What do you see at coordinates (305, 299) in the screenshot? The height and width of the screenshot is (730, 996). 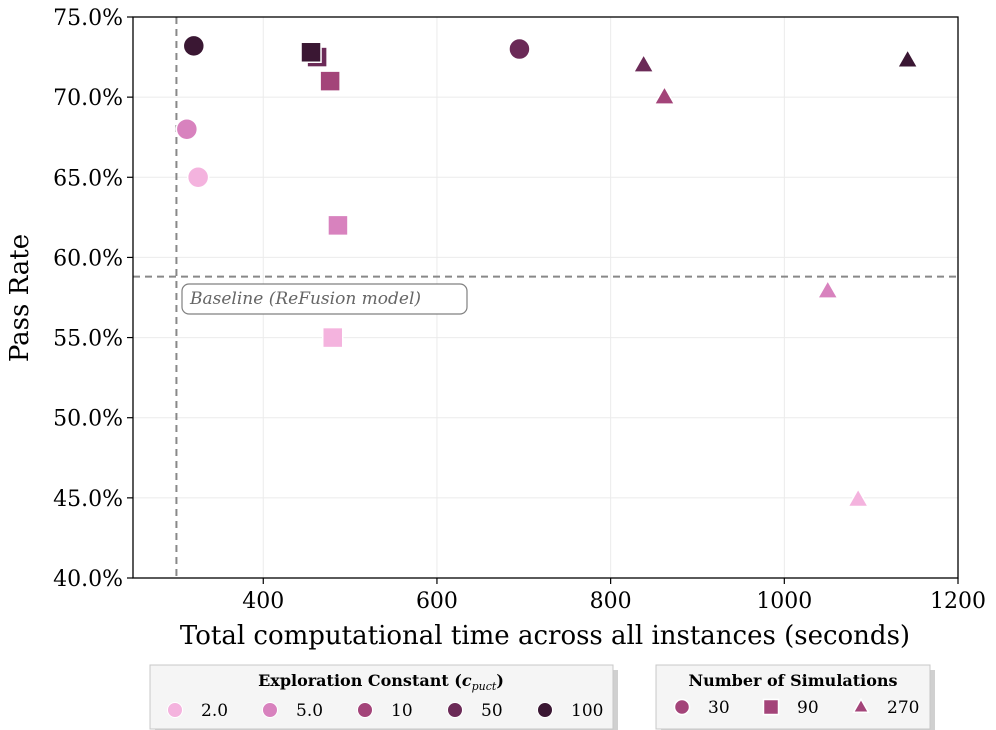 I see `baseline-label: Baseline (ReFusion model)` at bounding box center [305, 299].